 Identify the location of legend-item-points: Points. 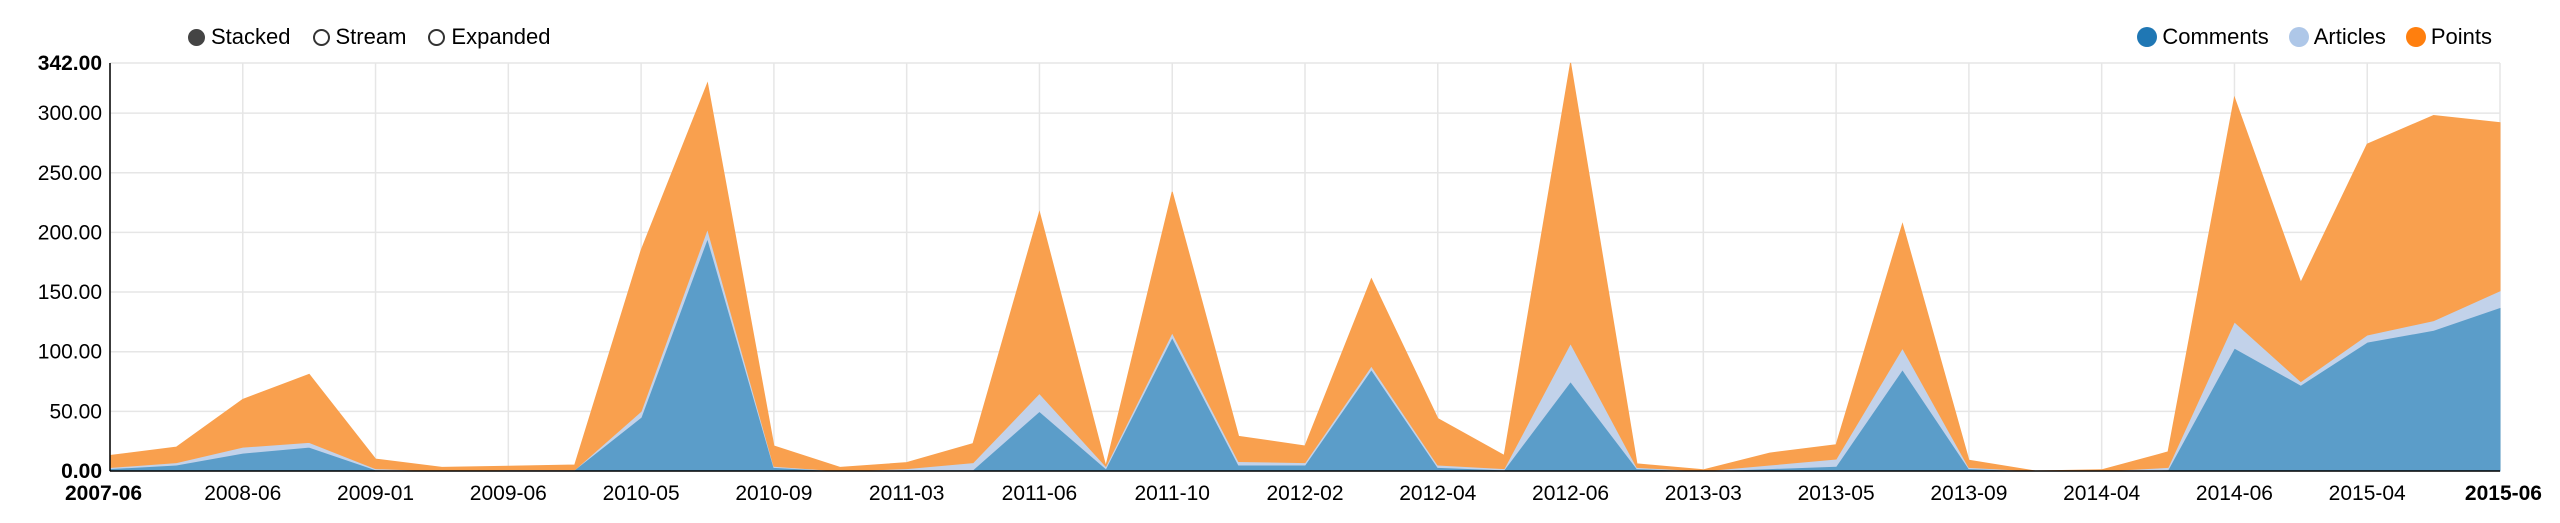
(2448, 37).